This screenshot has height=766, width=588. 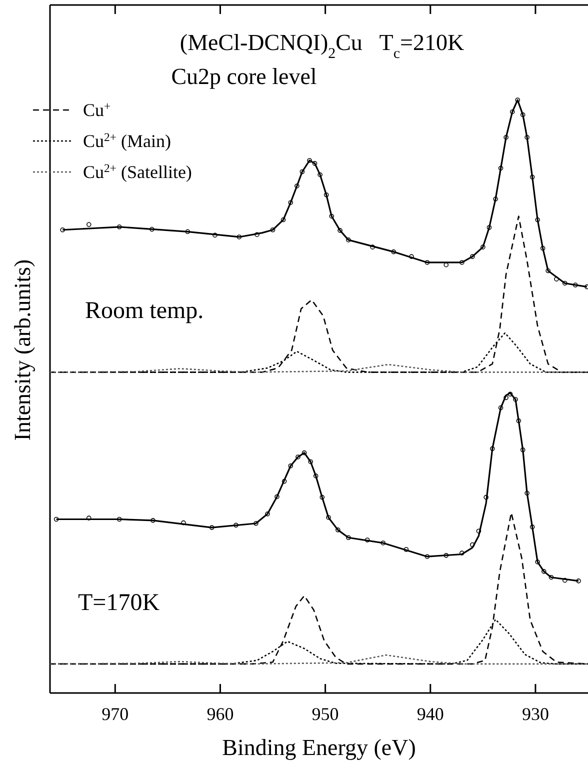 I want to click on annotation: Room temp., so click(x=144, y=311).